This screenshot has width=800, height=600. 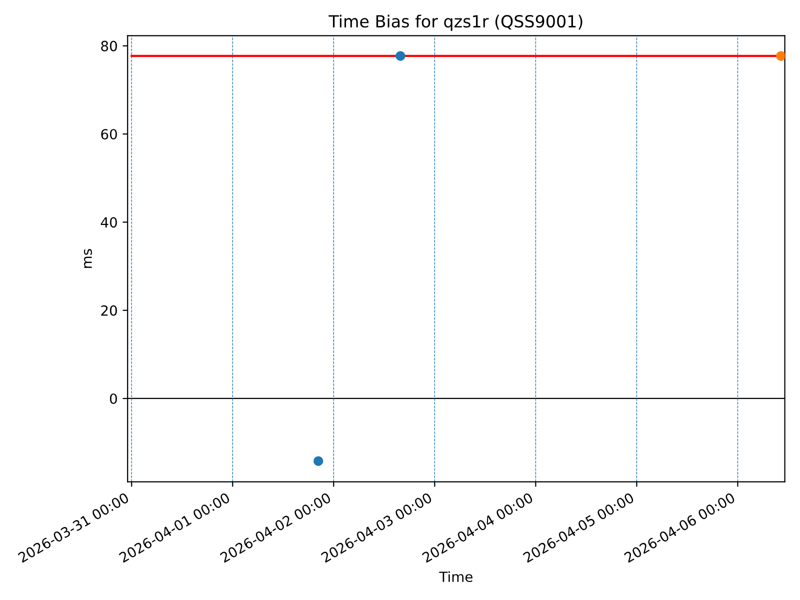 What do you see at coordinates (109, 46) in the screenshot?
I see `y-tick-label: 80` at bounding box center [109, 46].